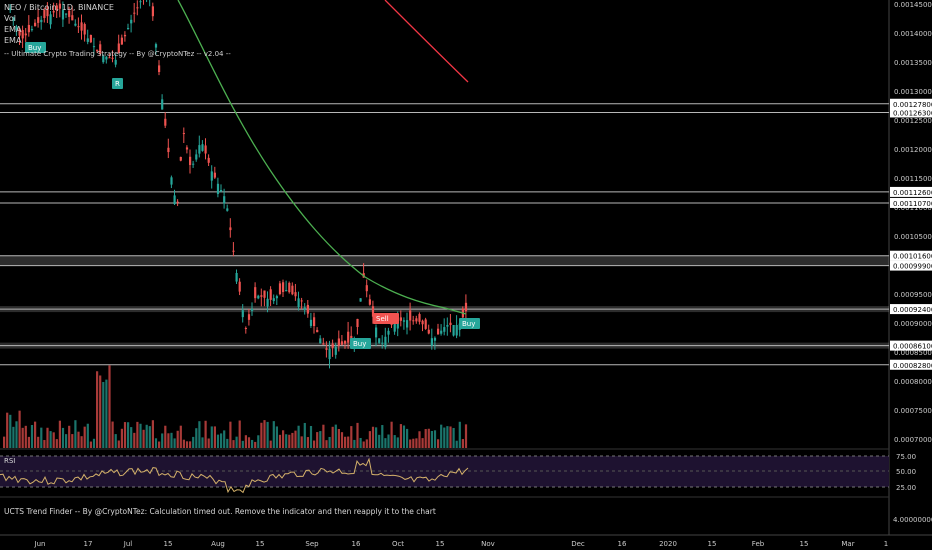 This screenshot has width=932, height=550. I want to click on time-tick: 17, so click(88, 544).